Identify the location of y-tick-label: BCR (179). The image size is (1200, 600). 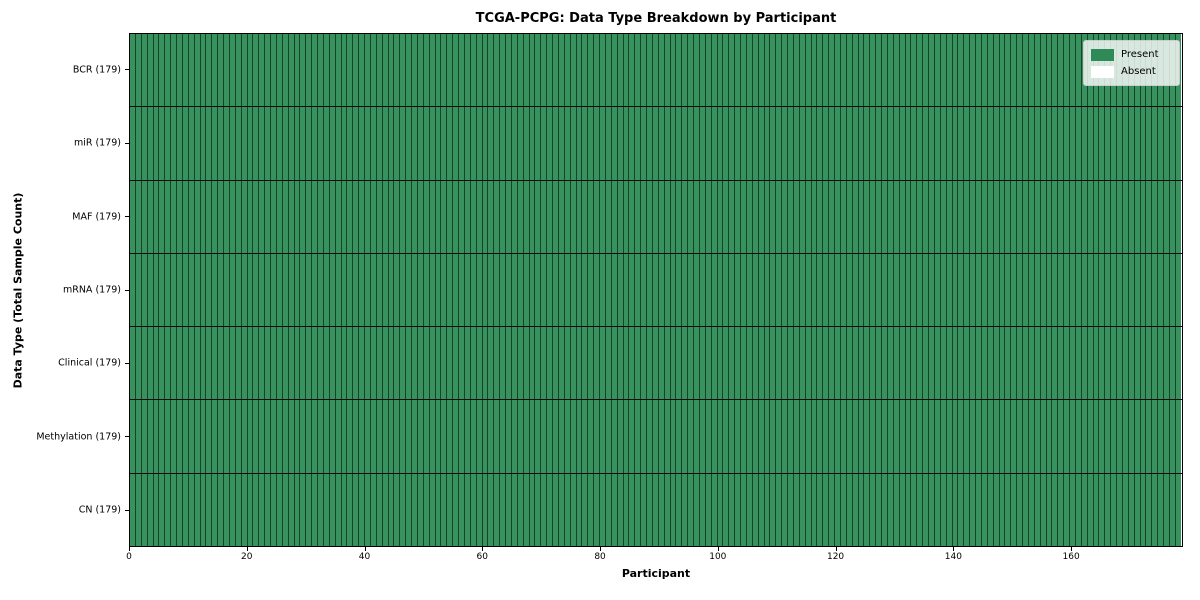
(96, 70).